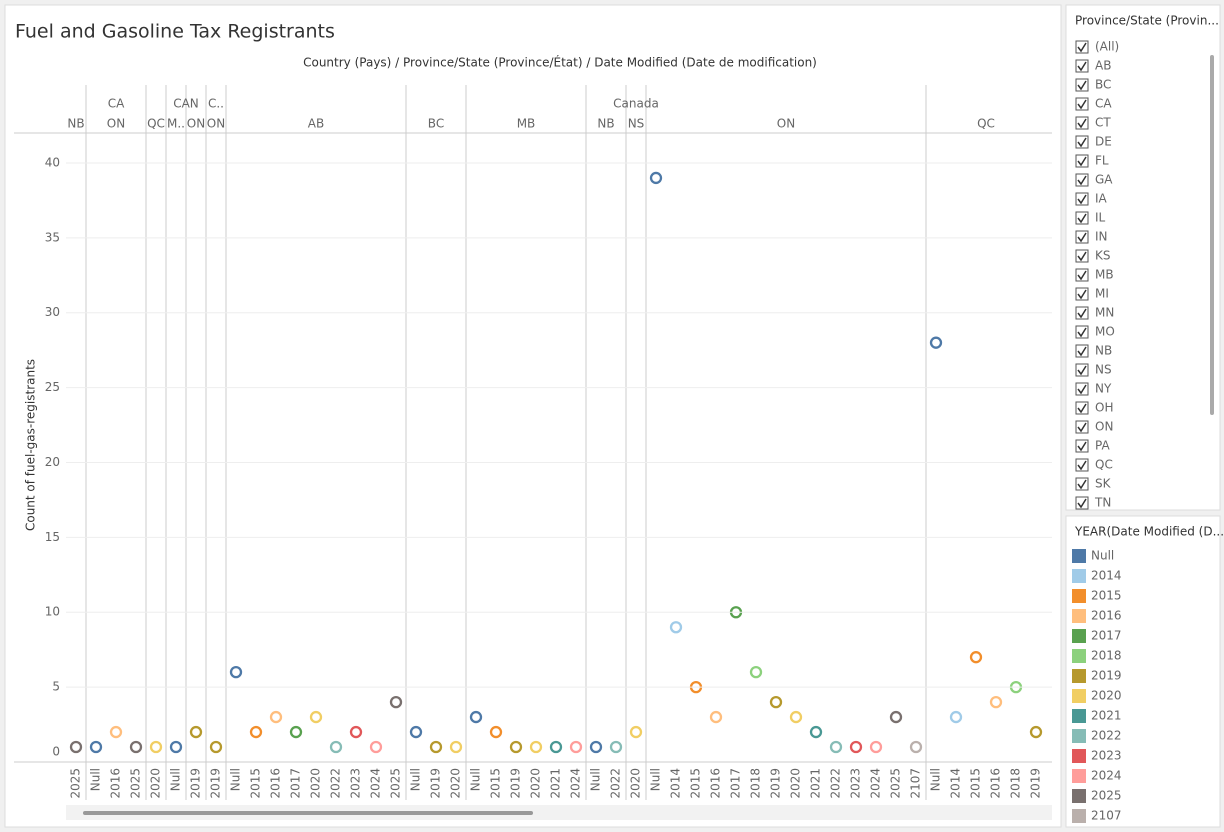 The image size is (1224, 832). What do you see at coordinates (156, 124) in the screenshot?
I see `province-header: QC` at bounding box center [156, 124].